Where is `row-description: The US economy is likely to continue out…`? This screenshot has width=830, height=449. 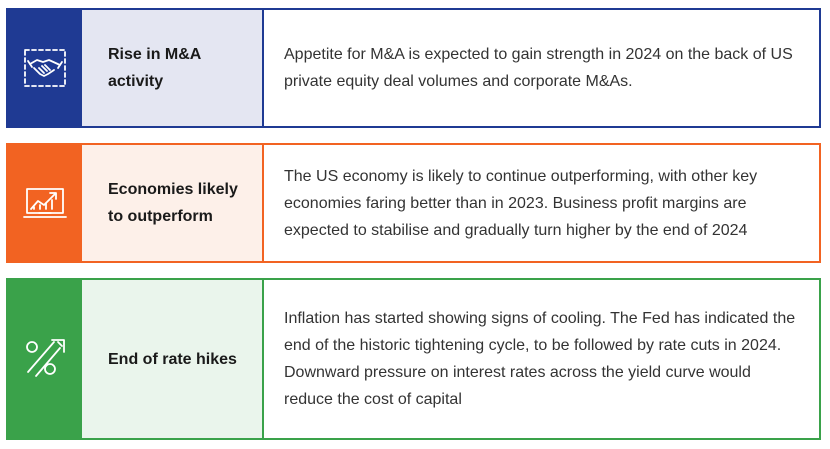
row-description: The US economy is likely to continue out… is located at coordinates (521, 203).